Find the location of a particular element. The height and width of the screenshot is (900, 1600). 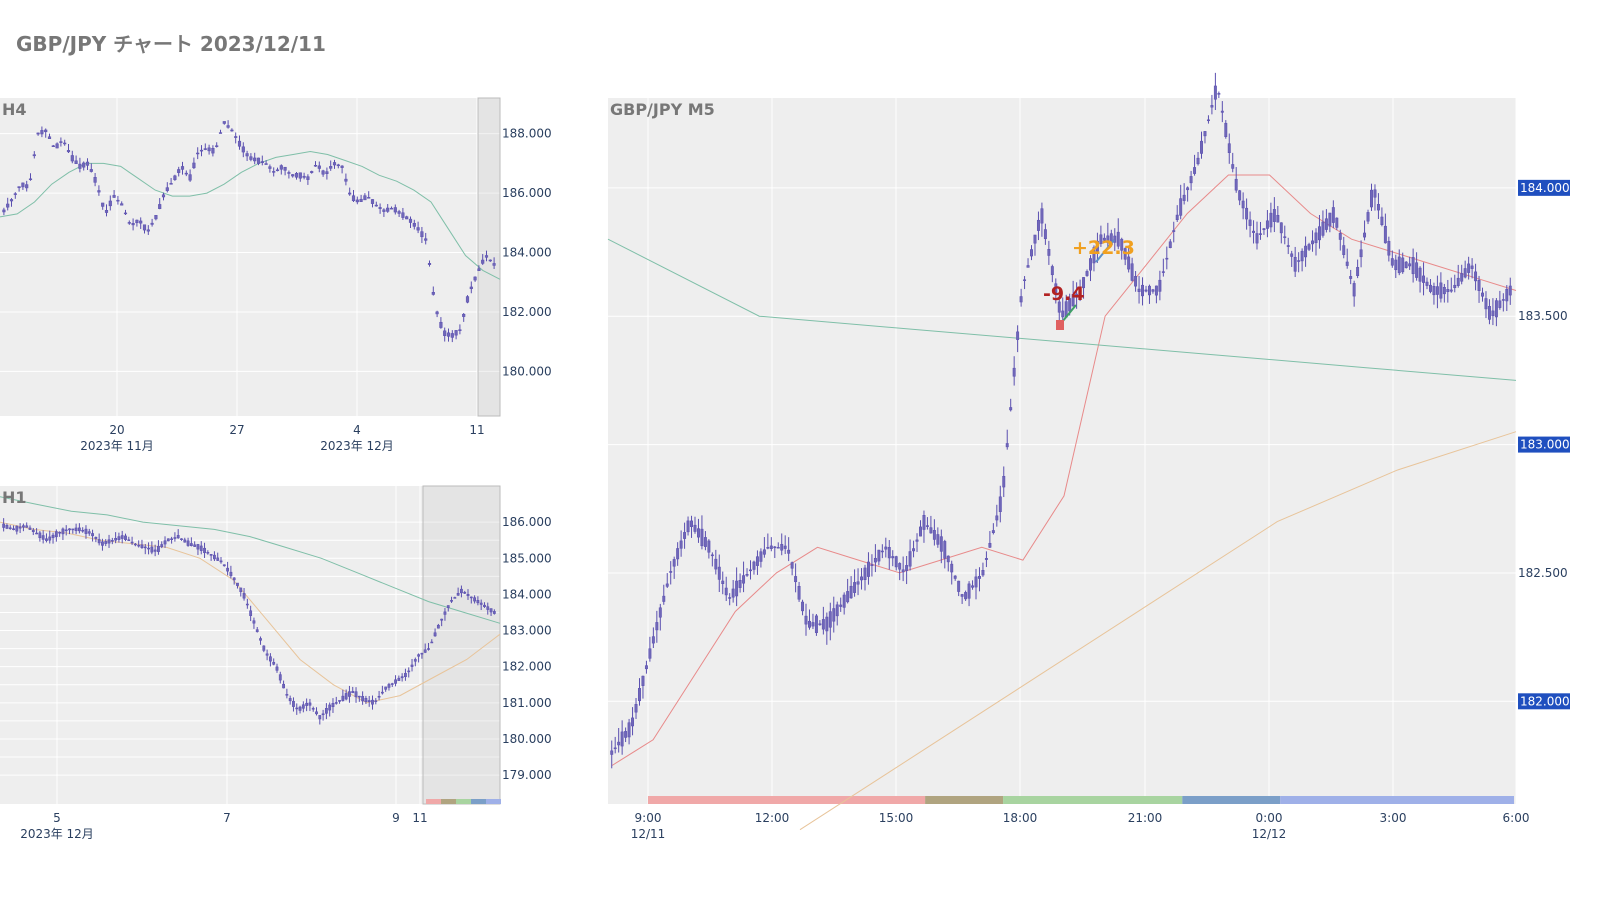

moving-average-line is located at coordinates (1062, 309).